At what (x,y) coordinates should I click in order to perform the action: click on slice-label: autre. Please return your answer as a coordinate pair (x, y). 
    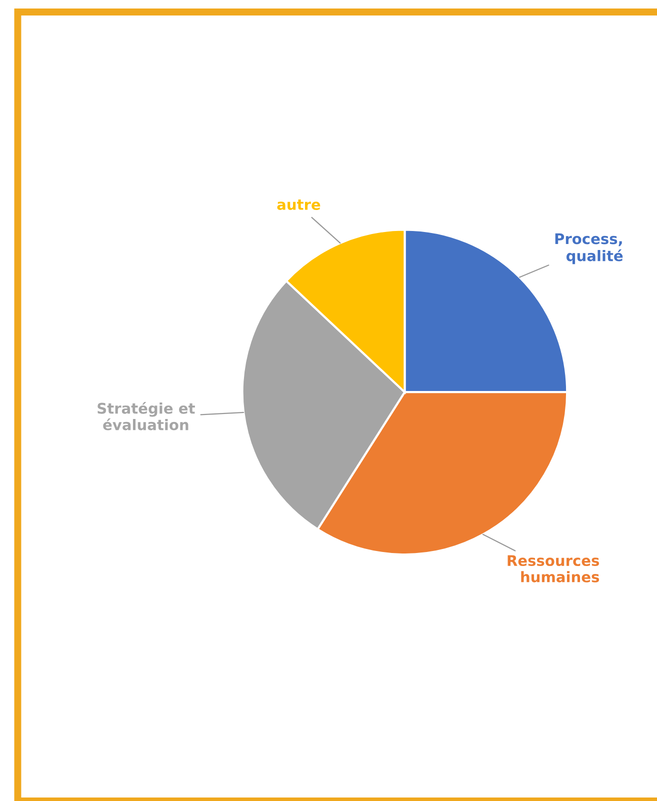
    Looking at the image, I should click on (298, 205).